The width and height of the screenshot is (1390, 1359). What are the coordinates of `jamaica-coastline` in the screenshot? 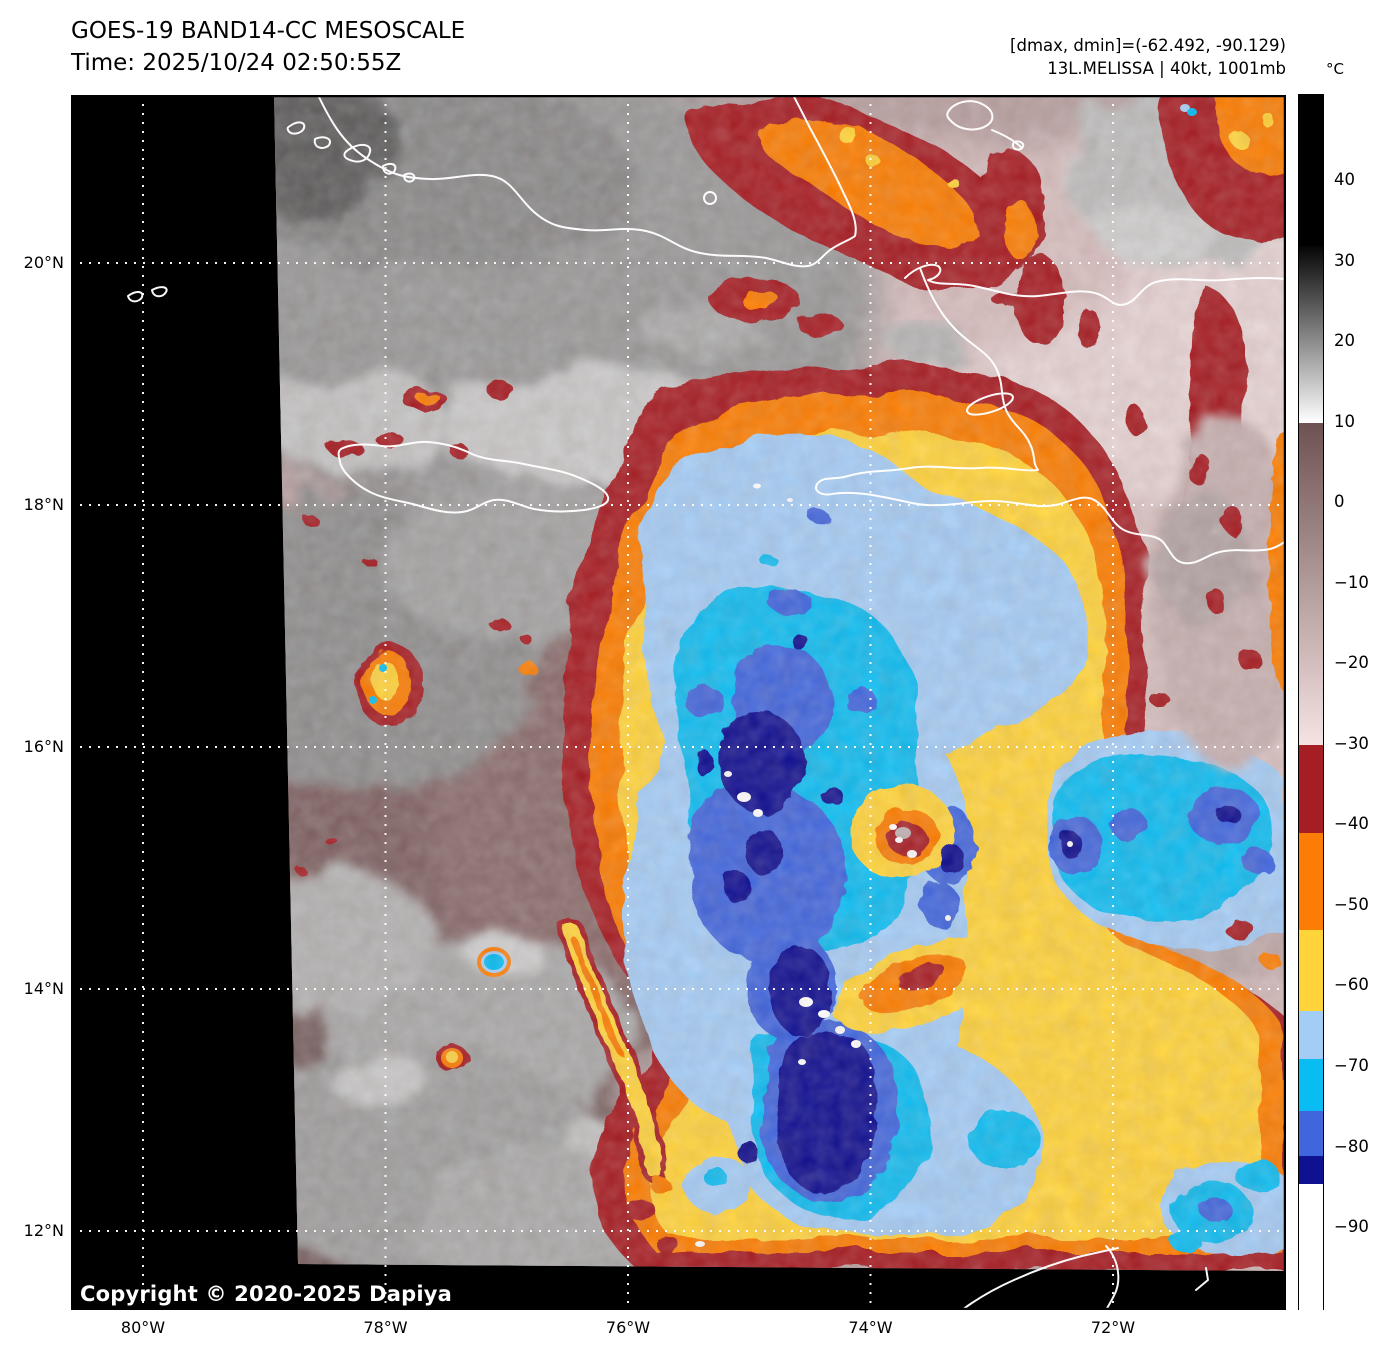 It's located at (473, 477).